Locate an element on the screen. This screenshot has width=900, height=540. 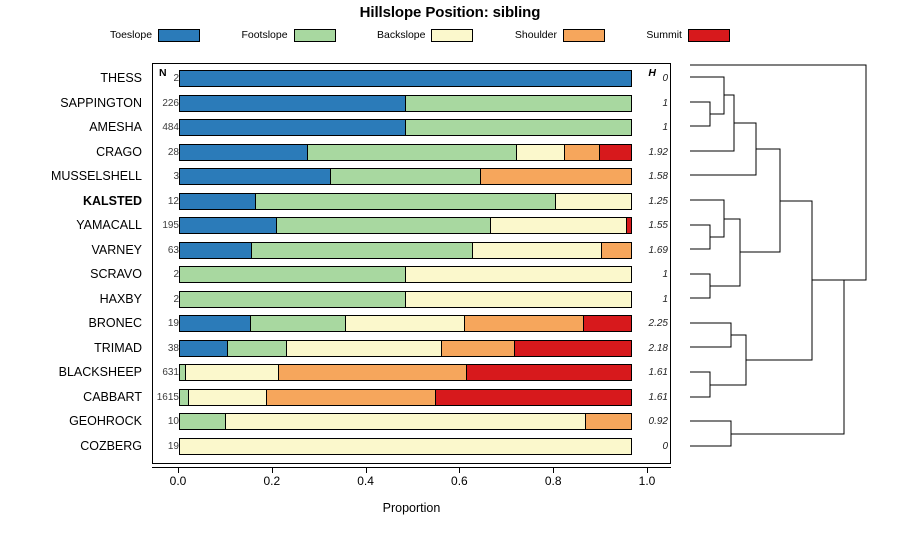
n-column: 2 226 484 28 3 12 195 63 2 2 19 38 631 1615 10 19 is located at coordinates (166, 263).